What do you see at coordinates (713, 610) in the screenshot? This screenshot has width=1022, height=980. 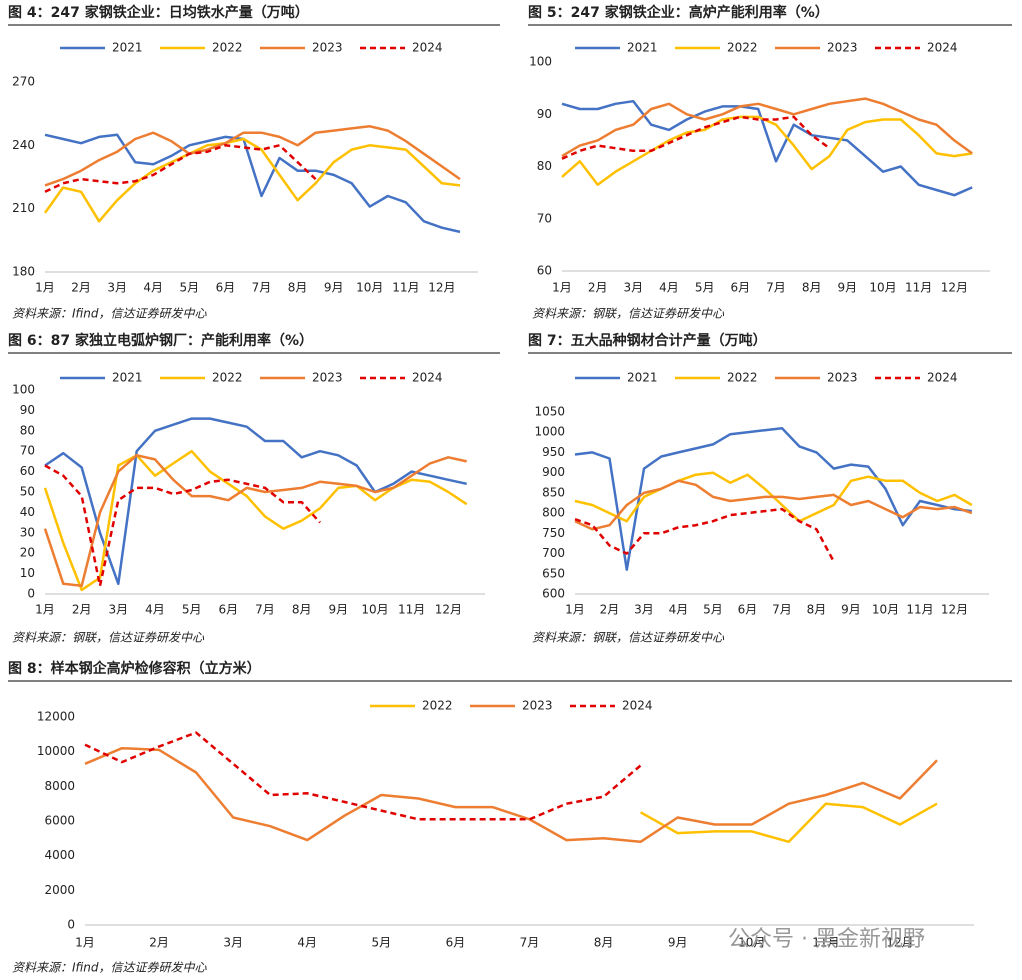 I see `x-tick-label: 5月` at bounding box center [713, 610].